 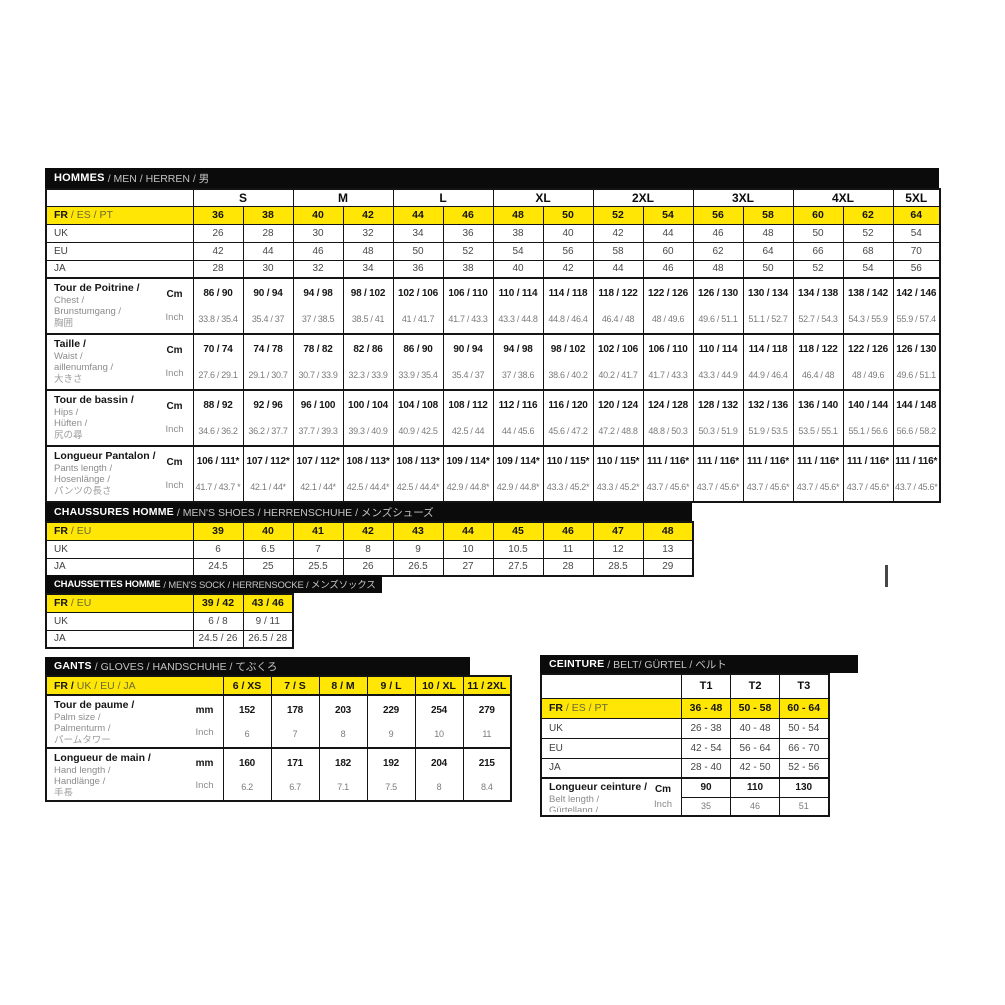 What do you see at coordinates (768, 486) in the screenshot?
I see `value-inch: 43.7 / 45.6*` at bounding box center [768, 486].